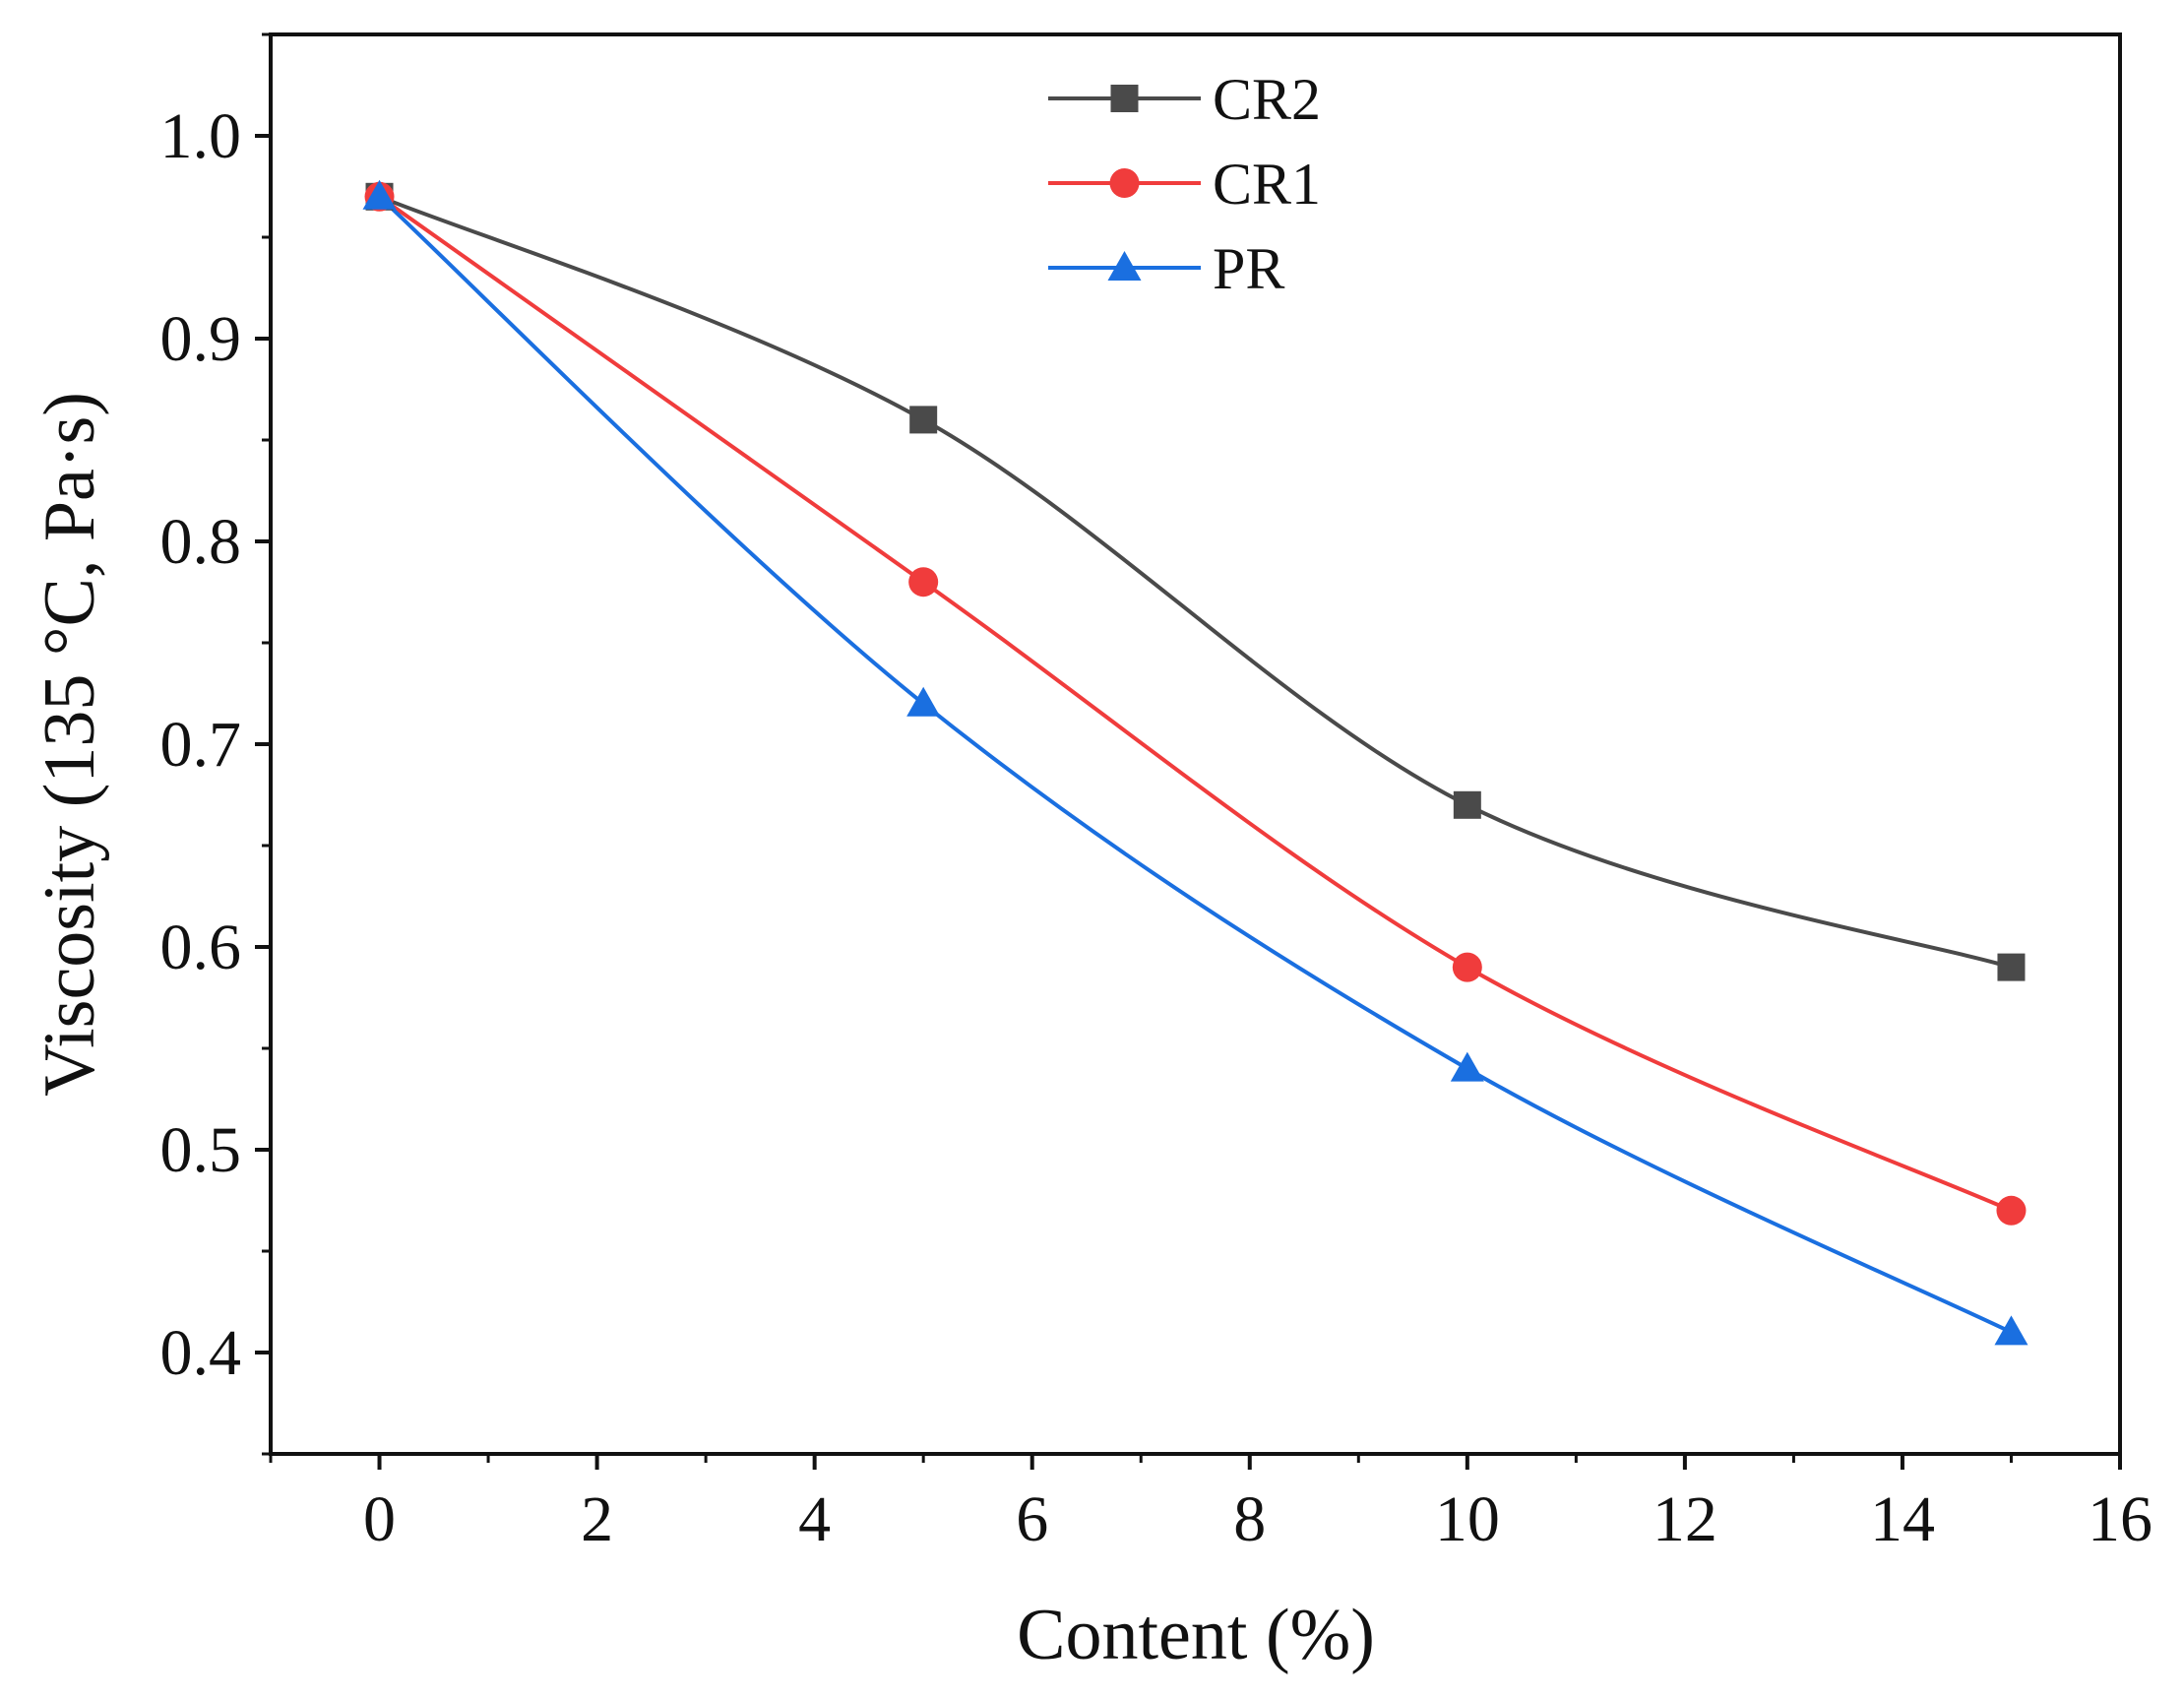 Image resolution: width=2184 pixels, height=1700 pixels. I want to click on y-tick-label-0.5: 0.5, so click(201, 1150).